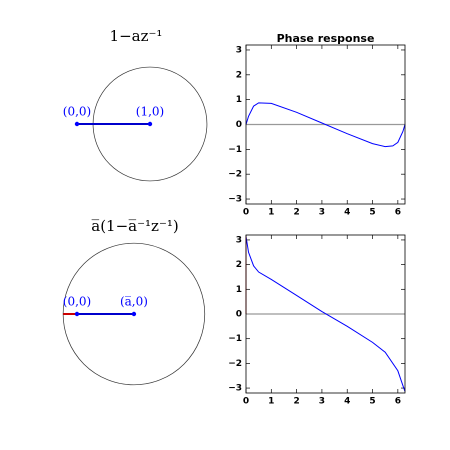 This screenshot has width=450, height=450. What do you see at coordinates (135, 226) in the screenshot?
I see `diagram-title: a̅(1−a̅⁻¹z⁻¹)` at bounding box center [135, 226].